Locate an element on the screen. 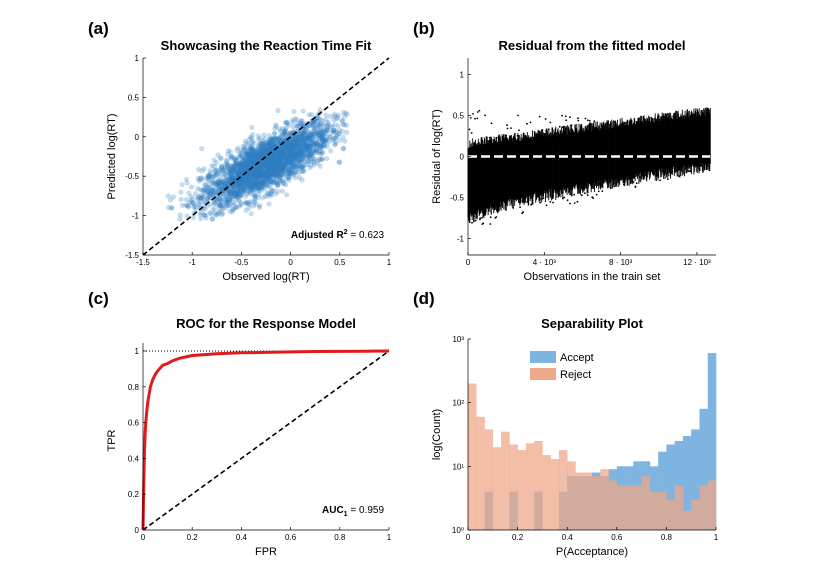 The height and width of the screenshot is (581, 830). y-tick-label: 0.2 is located at coordinates (134, 494).